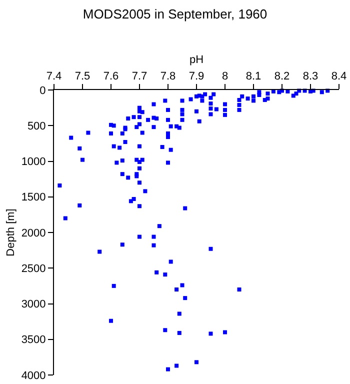  Describe the element at coordinates (196, 60) in the screenshot. I see `x-axis-title: pH` at that location.